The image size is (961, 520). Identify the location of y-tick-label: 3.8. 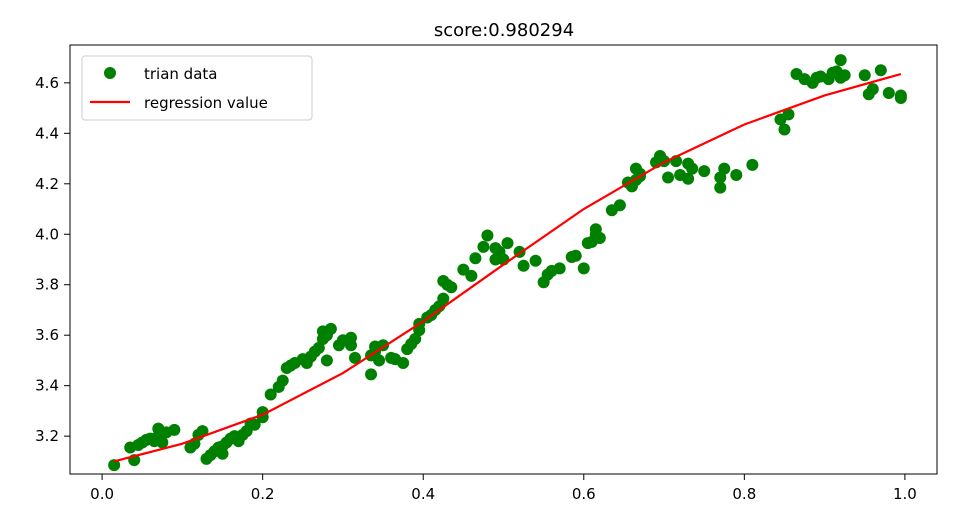
(47, 285).